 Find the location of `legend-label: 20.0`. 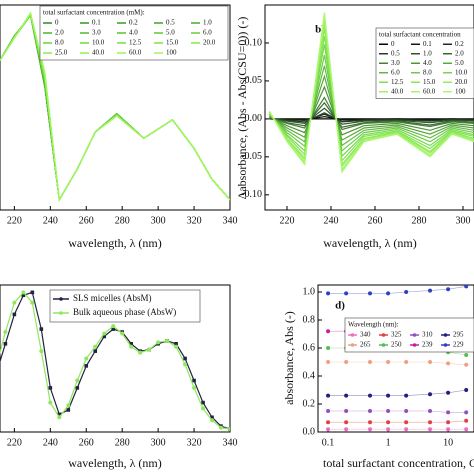

legend-label: 20.0 is located at coordinates (461, 82).